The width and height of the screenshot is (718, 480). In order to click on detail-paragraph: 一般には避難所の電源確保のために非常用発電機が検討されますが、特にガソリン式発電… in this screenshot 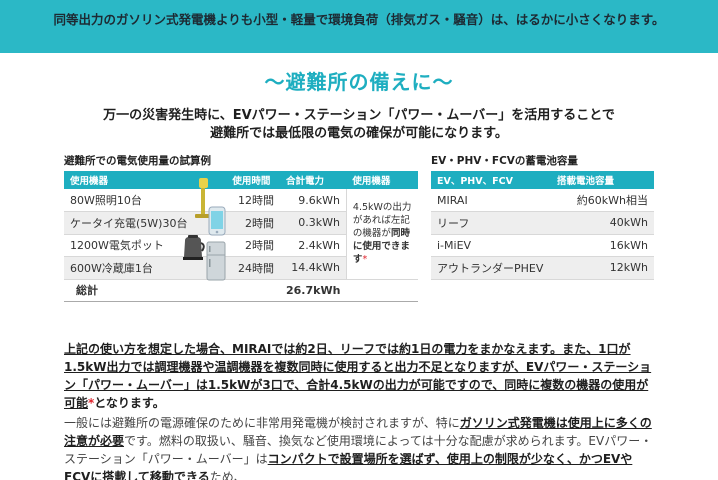, I will do `click(359, 447)`.